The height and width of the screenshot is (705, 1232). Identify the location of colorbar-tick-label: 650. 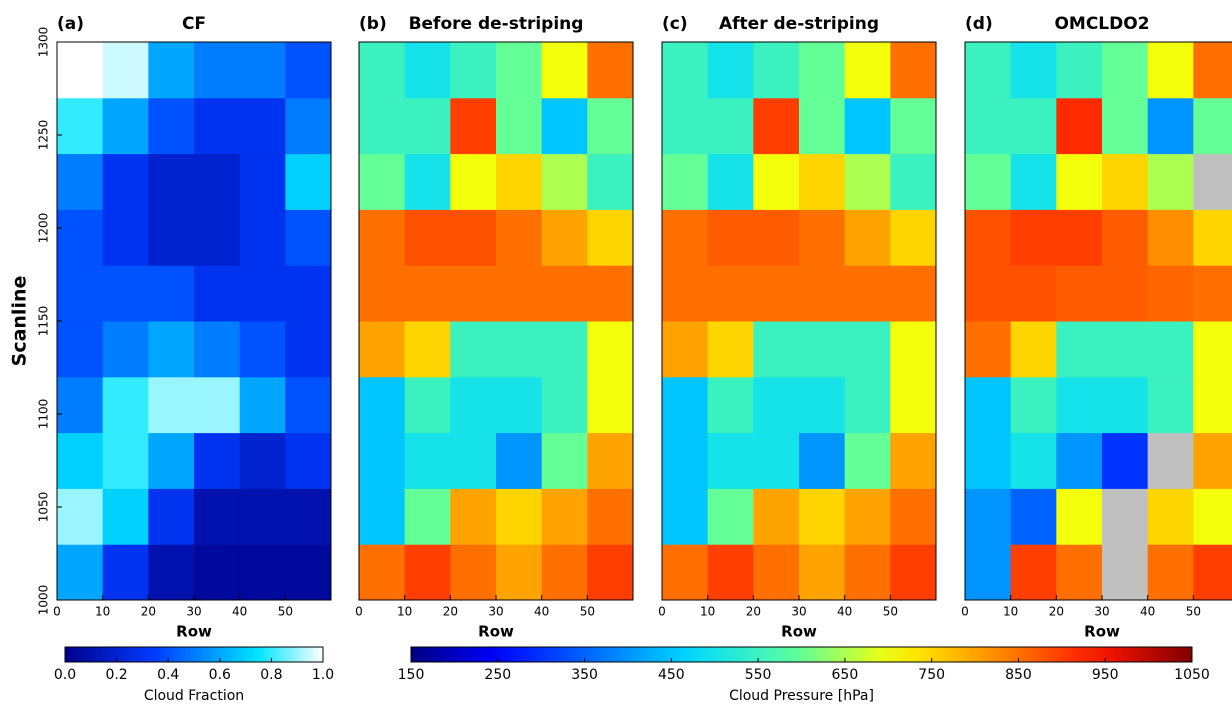
(845, 675).